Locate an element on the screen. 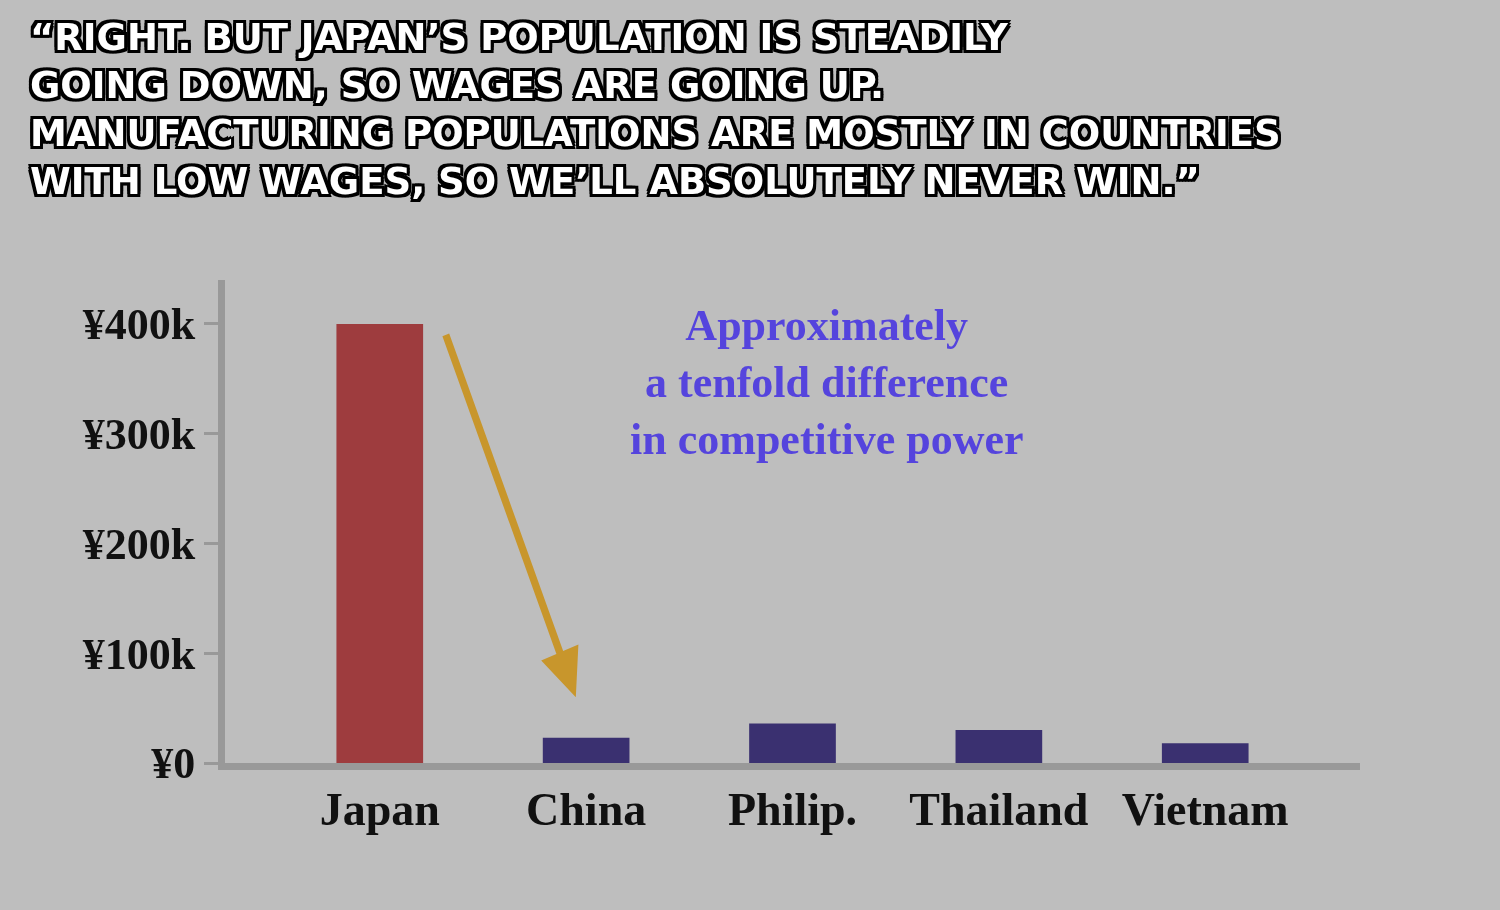 This screenshot has width=1500, height=910. y-tick-label: ¥0 is located at coordinates (173, 764).